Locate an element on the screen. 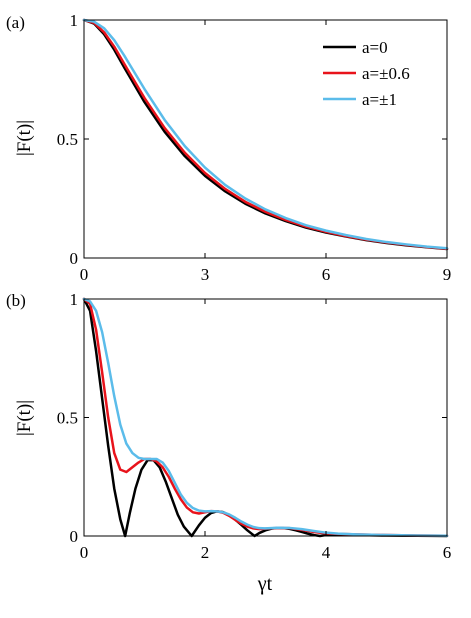 This screenshot has width=471, height=618. panel-b-y-tick-label-0: 0 is located at coordinates (74, 536).